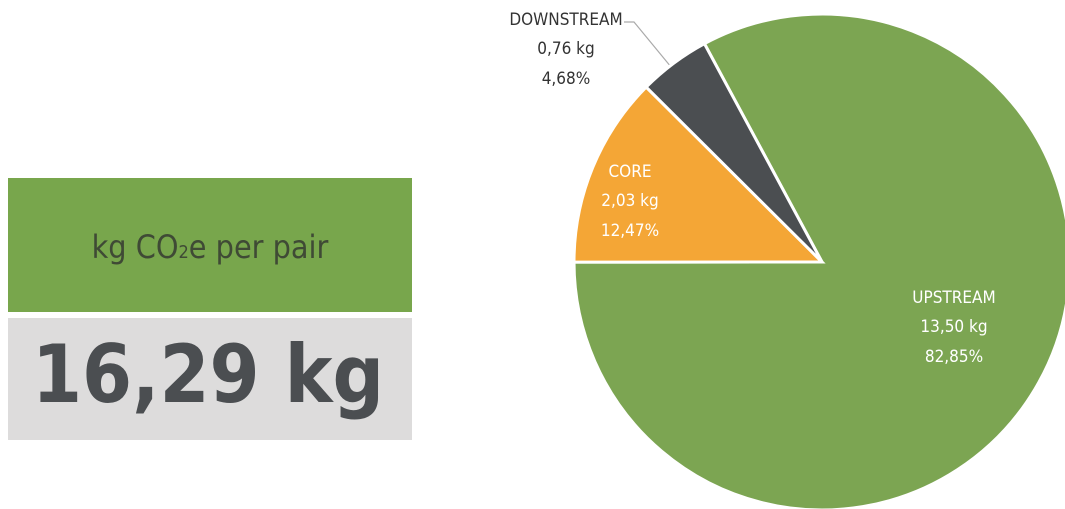 The image size is (1065, 509). I want to click on slice-weight: 0,76 kg, so click(565, 49).